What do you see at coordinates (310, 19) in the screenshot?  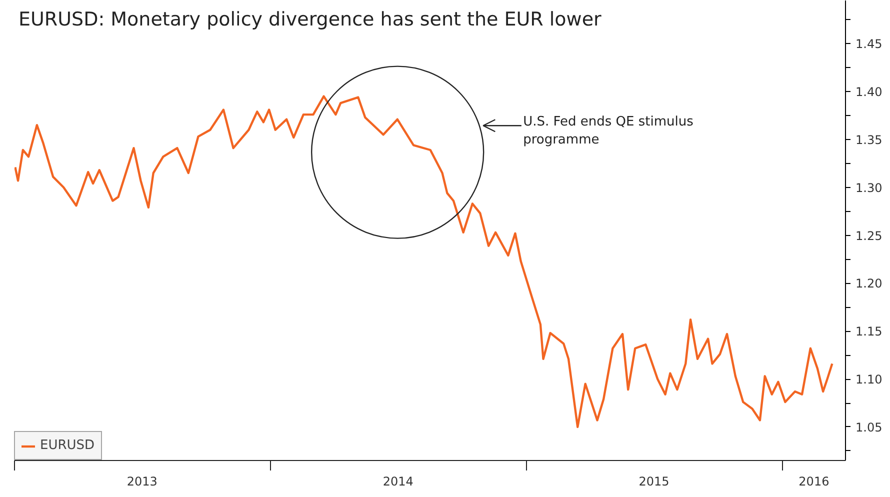 I see `chart-title: EURUSD: Monetary policy divergence has sent the EUR lower` at bounding box center [310, 19].